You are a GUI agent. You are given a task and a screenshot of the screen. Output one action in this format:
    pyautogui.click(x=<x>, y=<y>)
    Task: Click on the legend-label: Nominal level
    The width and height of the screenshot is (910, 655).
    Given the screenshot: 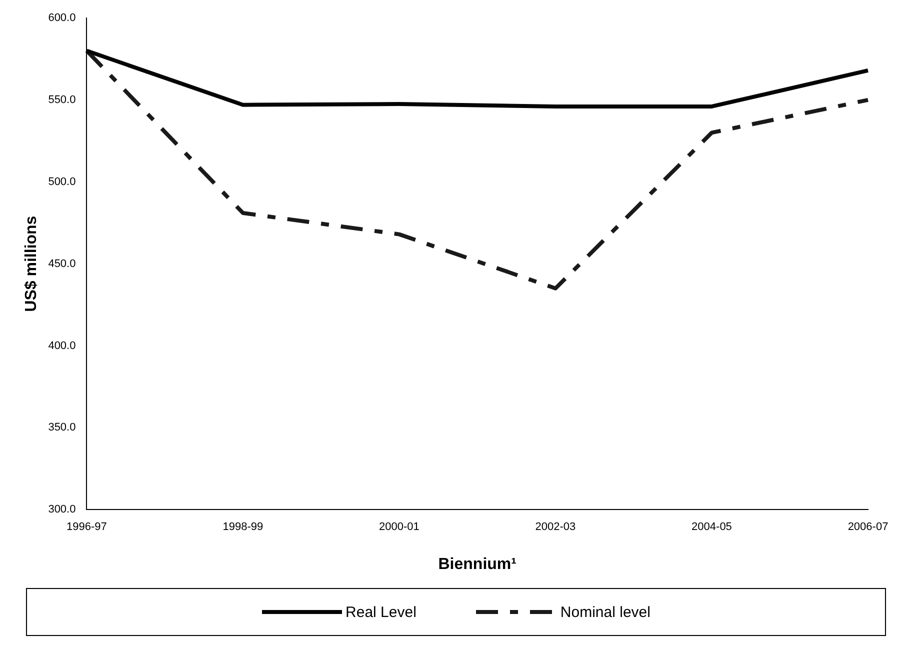 What is the action you would take?
    pyautogui.click(x=605, y=612)
    